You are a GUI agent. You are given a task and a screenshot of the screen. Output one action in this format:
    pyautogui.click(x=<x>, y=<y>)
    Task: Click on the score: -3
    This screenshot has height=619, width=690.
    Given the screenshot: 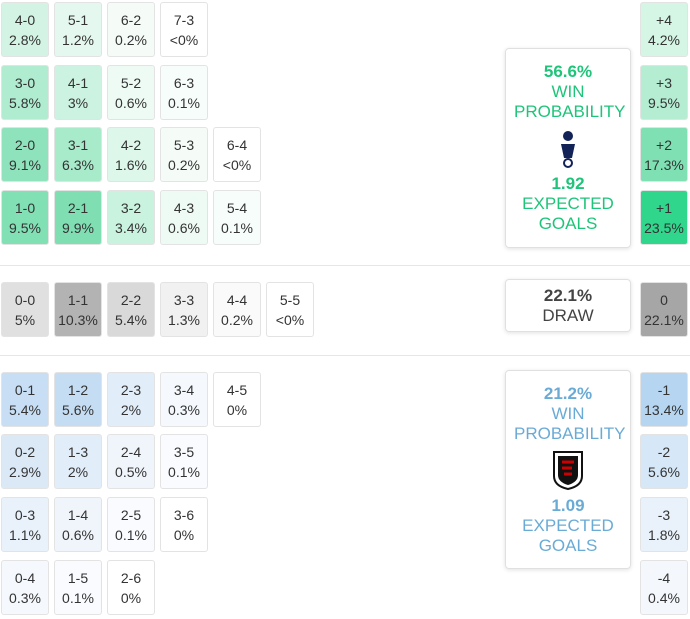 What is the action you would take?
    pyautogui.click(x=664, y=514)
    